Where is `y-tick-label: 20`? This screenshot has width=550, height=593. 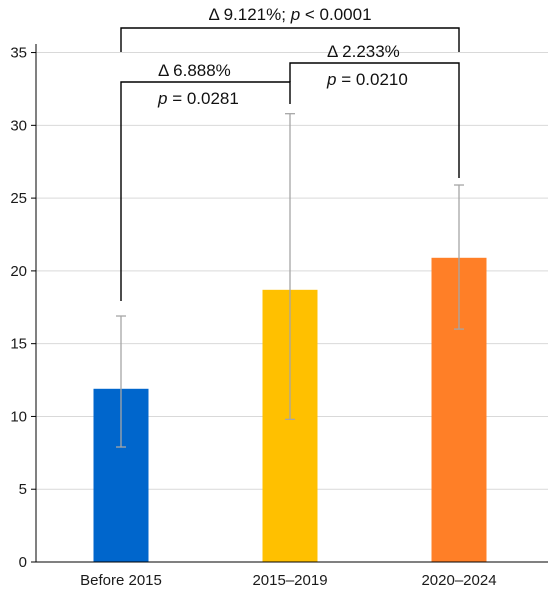 y-tick-label: 20 is located at coordinates (18, 271).